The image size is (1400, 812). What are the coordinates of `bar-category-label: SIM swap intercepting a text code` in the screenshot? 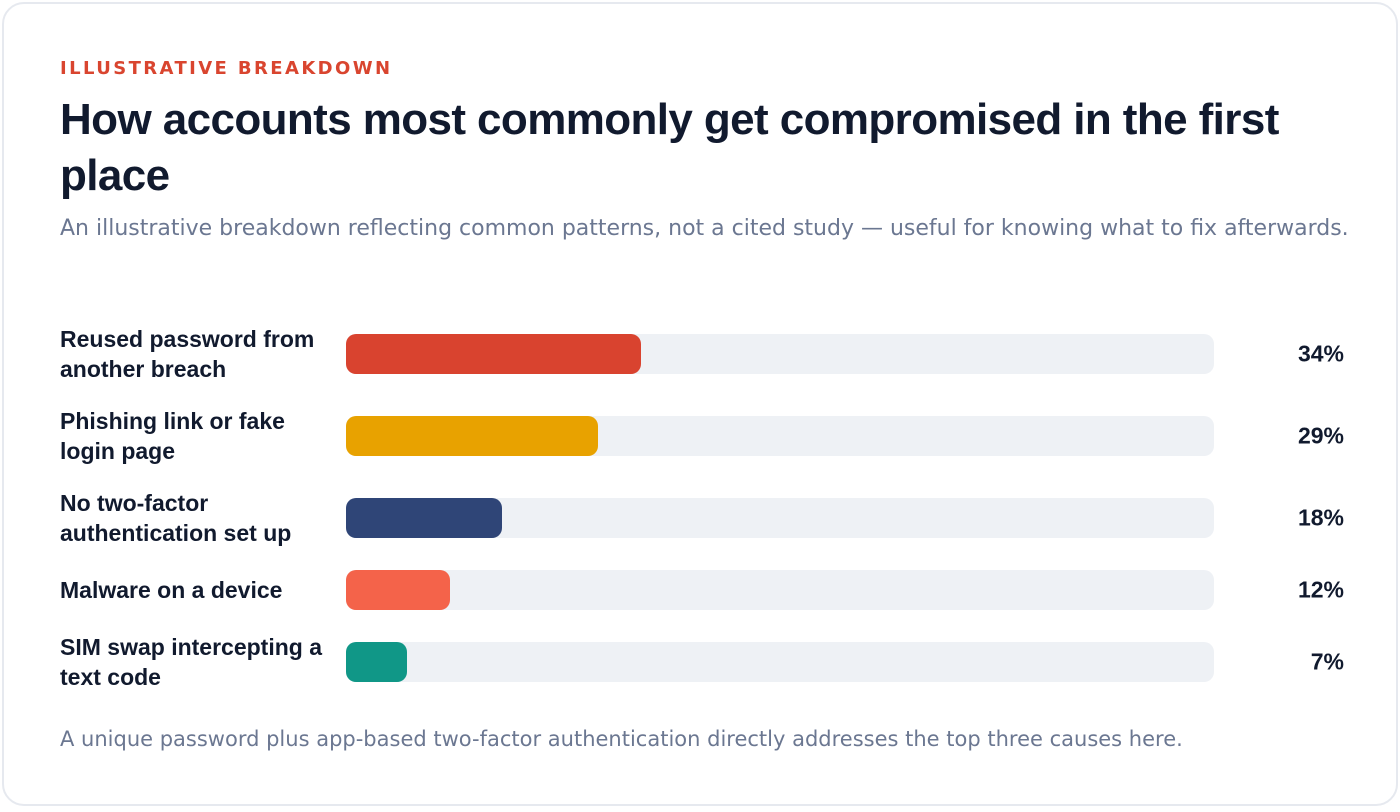 It's located at (191, 662).